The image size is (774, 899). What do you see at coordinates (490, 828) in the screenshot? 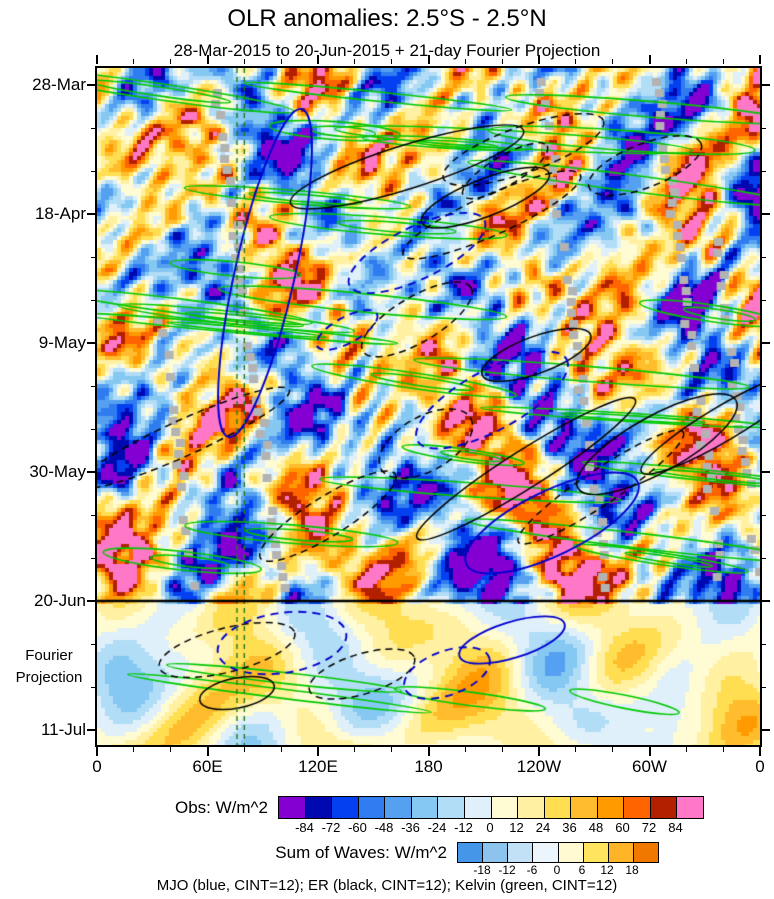
I see `obs-colorbar-ticks: -84 -72 -60 -48 -36 -24 -12 0 12 24 36 48 60 72 84` at bounding box center [490, 828].